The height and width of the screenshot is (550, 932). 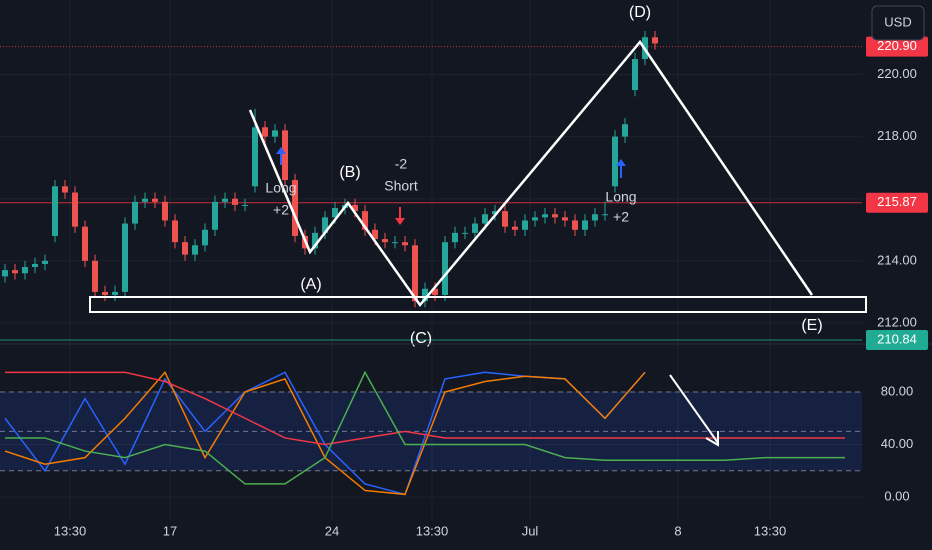 What do you see at coordinates (401, 186) in the screenshot?
I see `signal-label: Short` at bounding box center [401, 186].